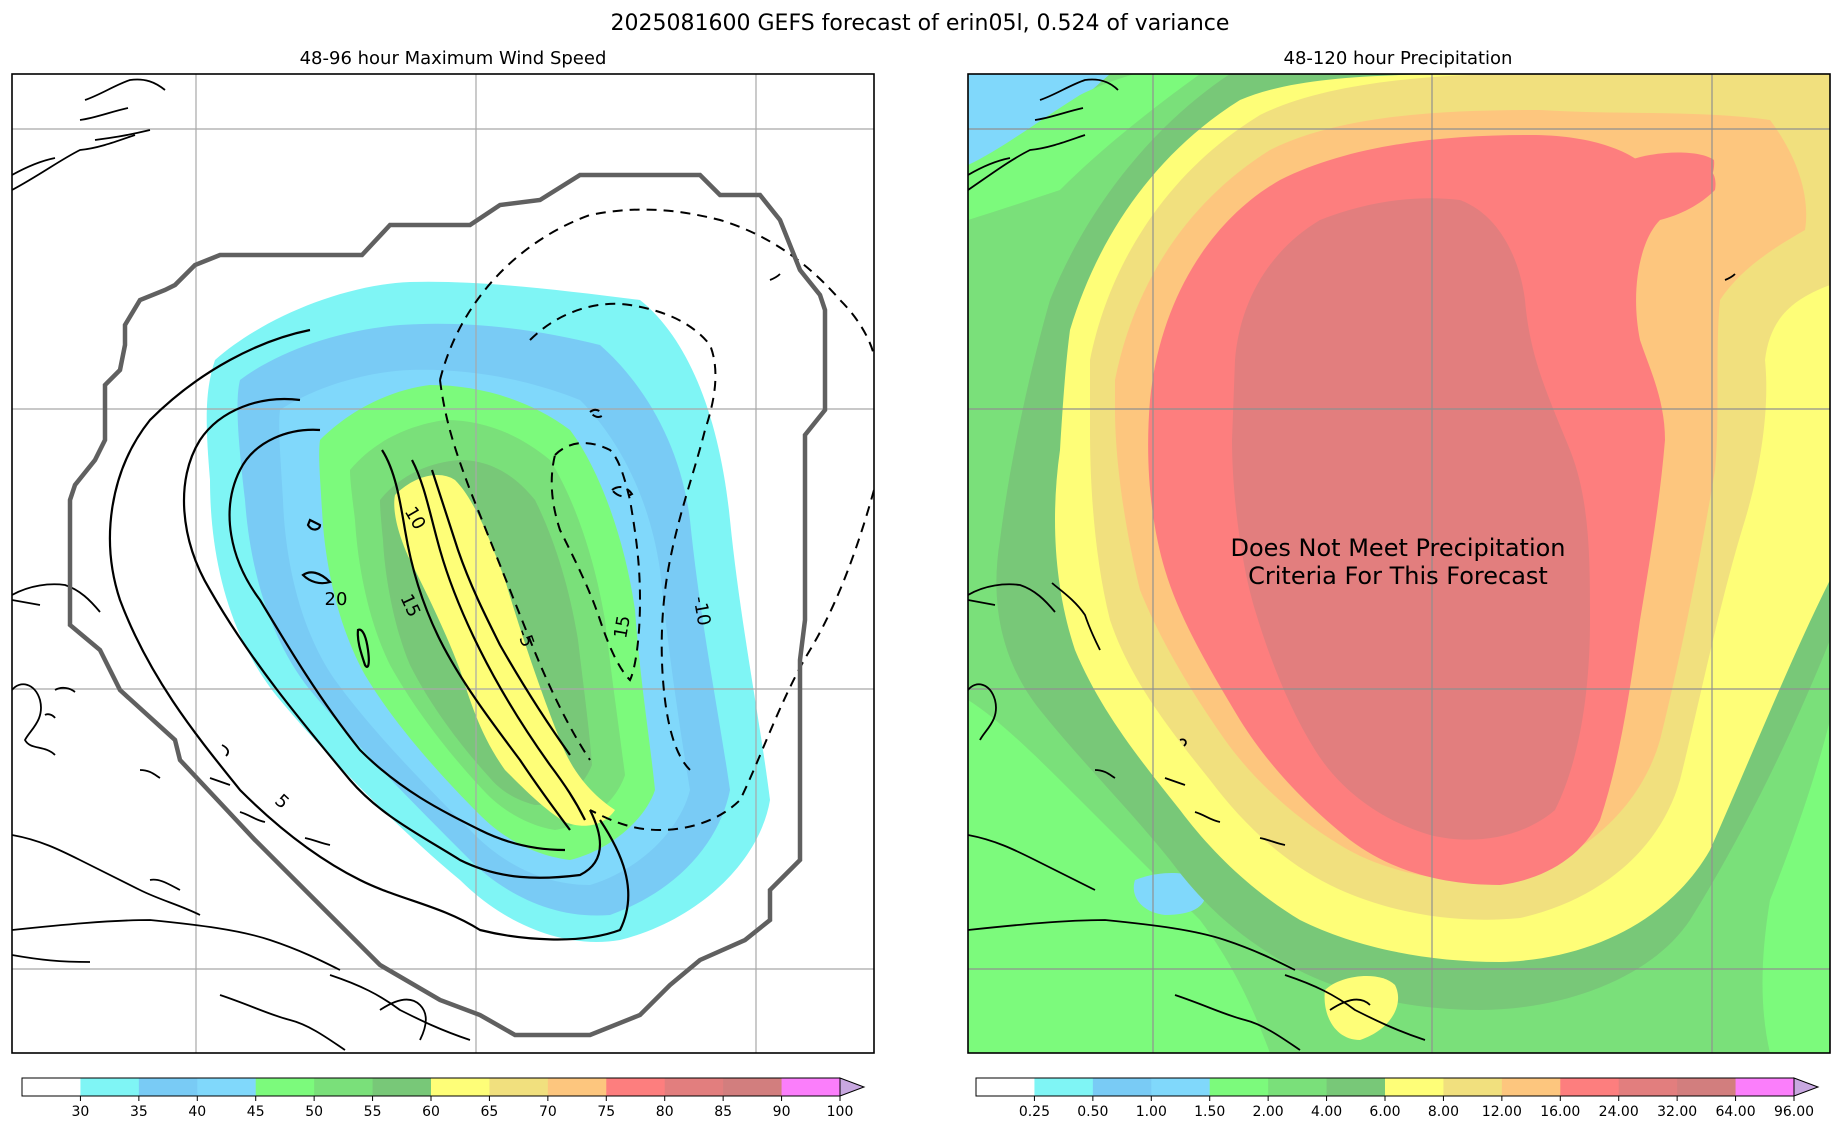 The image size is (1840, 1134). What do you see at coordinates (1151, 1112) in the screenshot?
I see `colorbar-tick-label: 1.00` at bounding box center [1151, 1112].